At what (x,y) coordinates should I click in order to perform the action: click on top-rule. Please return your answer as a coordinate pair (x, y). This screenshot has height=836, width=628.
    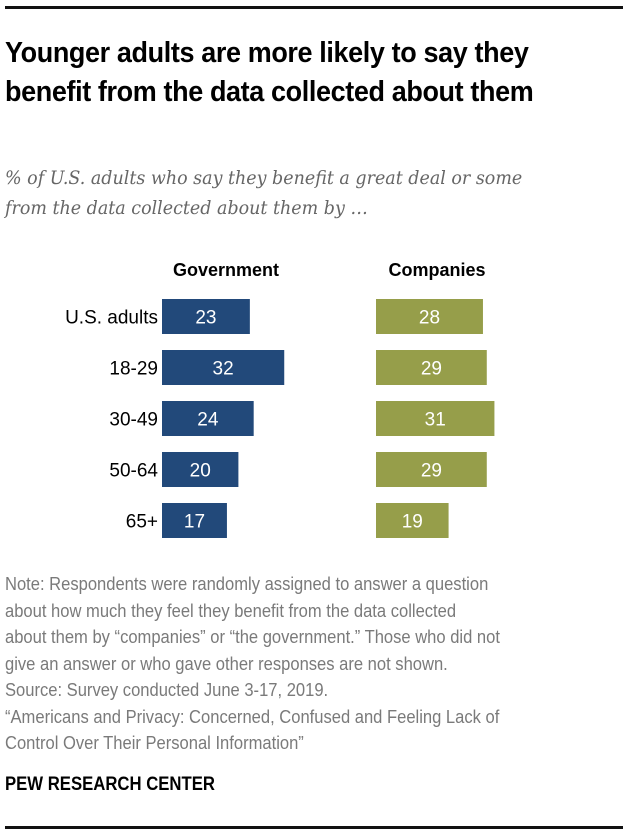
    Looking at the image, I should click on (314, 7).